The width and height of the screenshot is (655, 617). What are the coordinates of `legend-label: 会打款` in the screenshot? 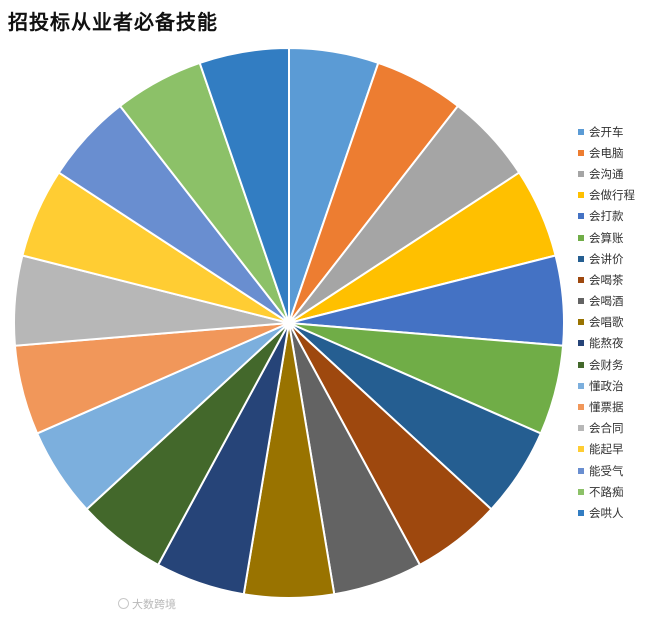 It's located at (606, 216).